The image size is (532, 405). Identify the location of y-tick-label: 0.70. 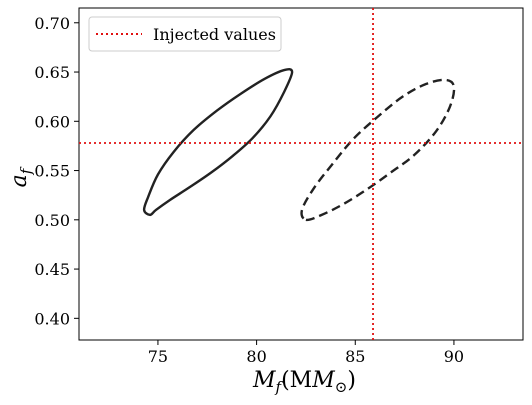
(52, 23).